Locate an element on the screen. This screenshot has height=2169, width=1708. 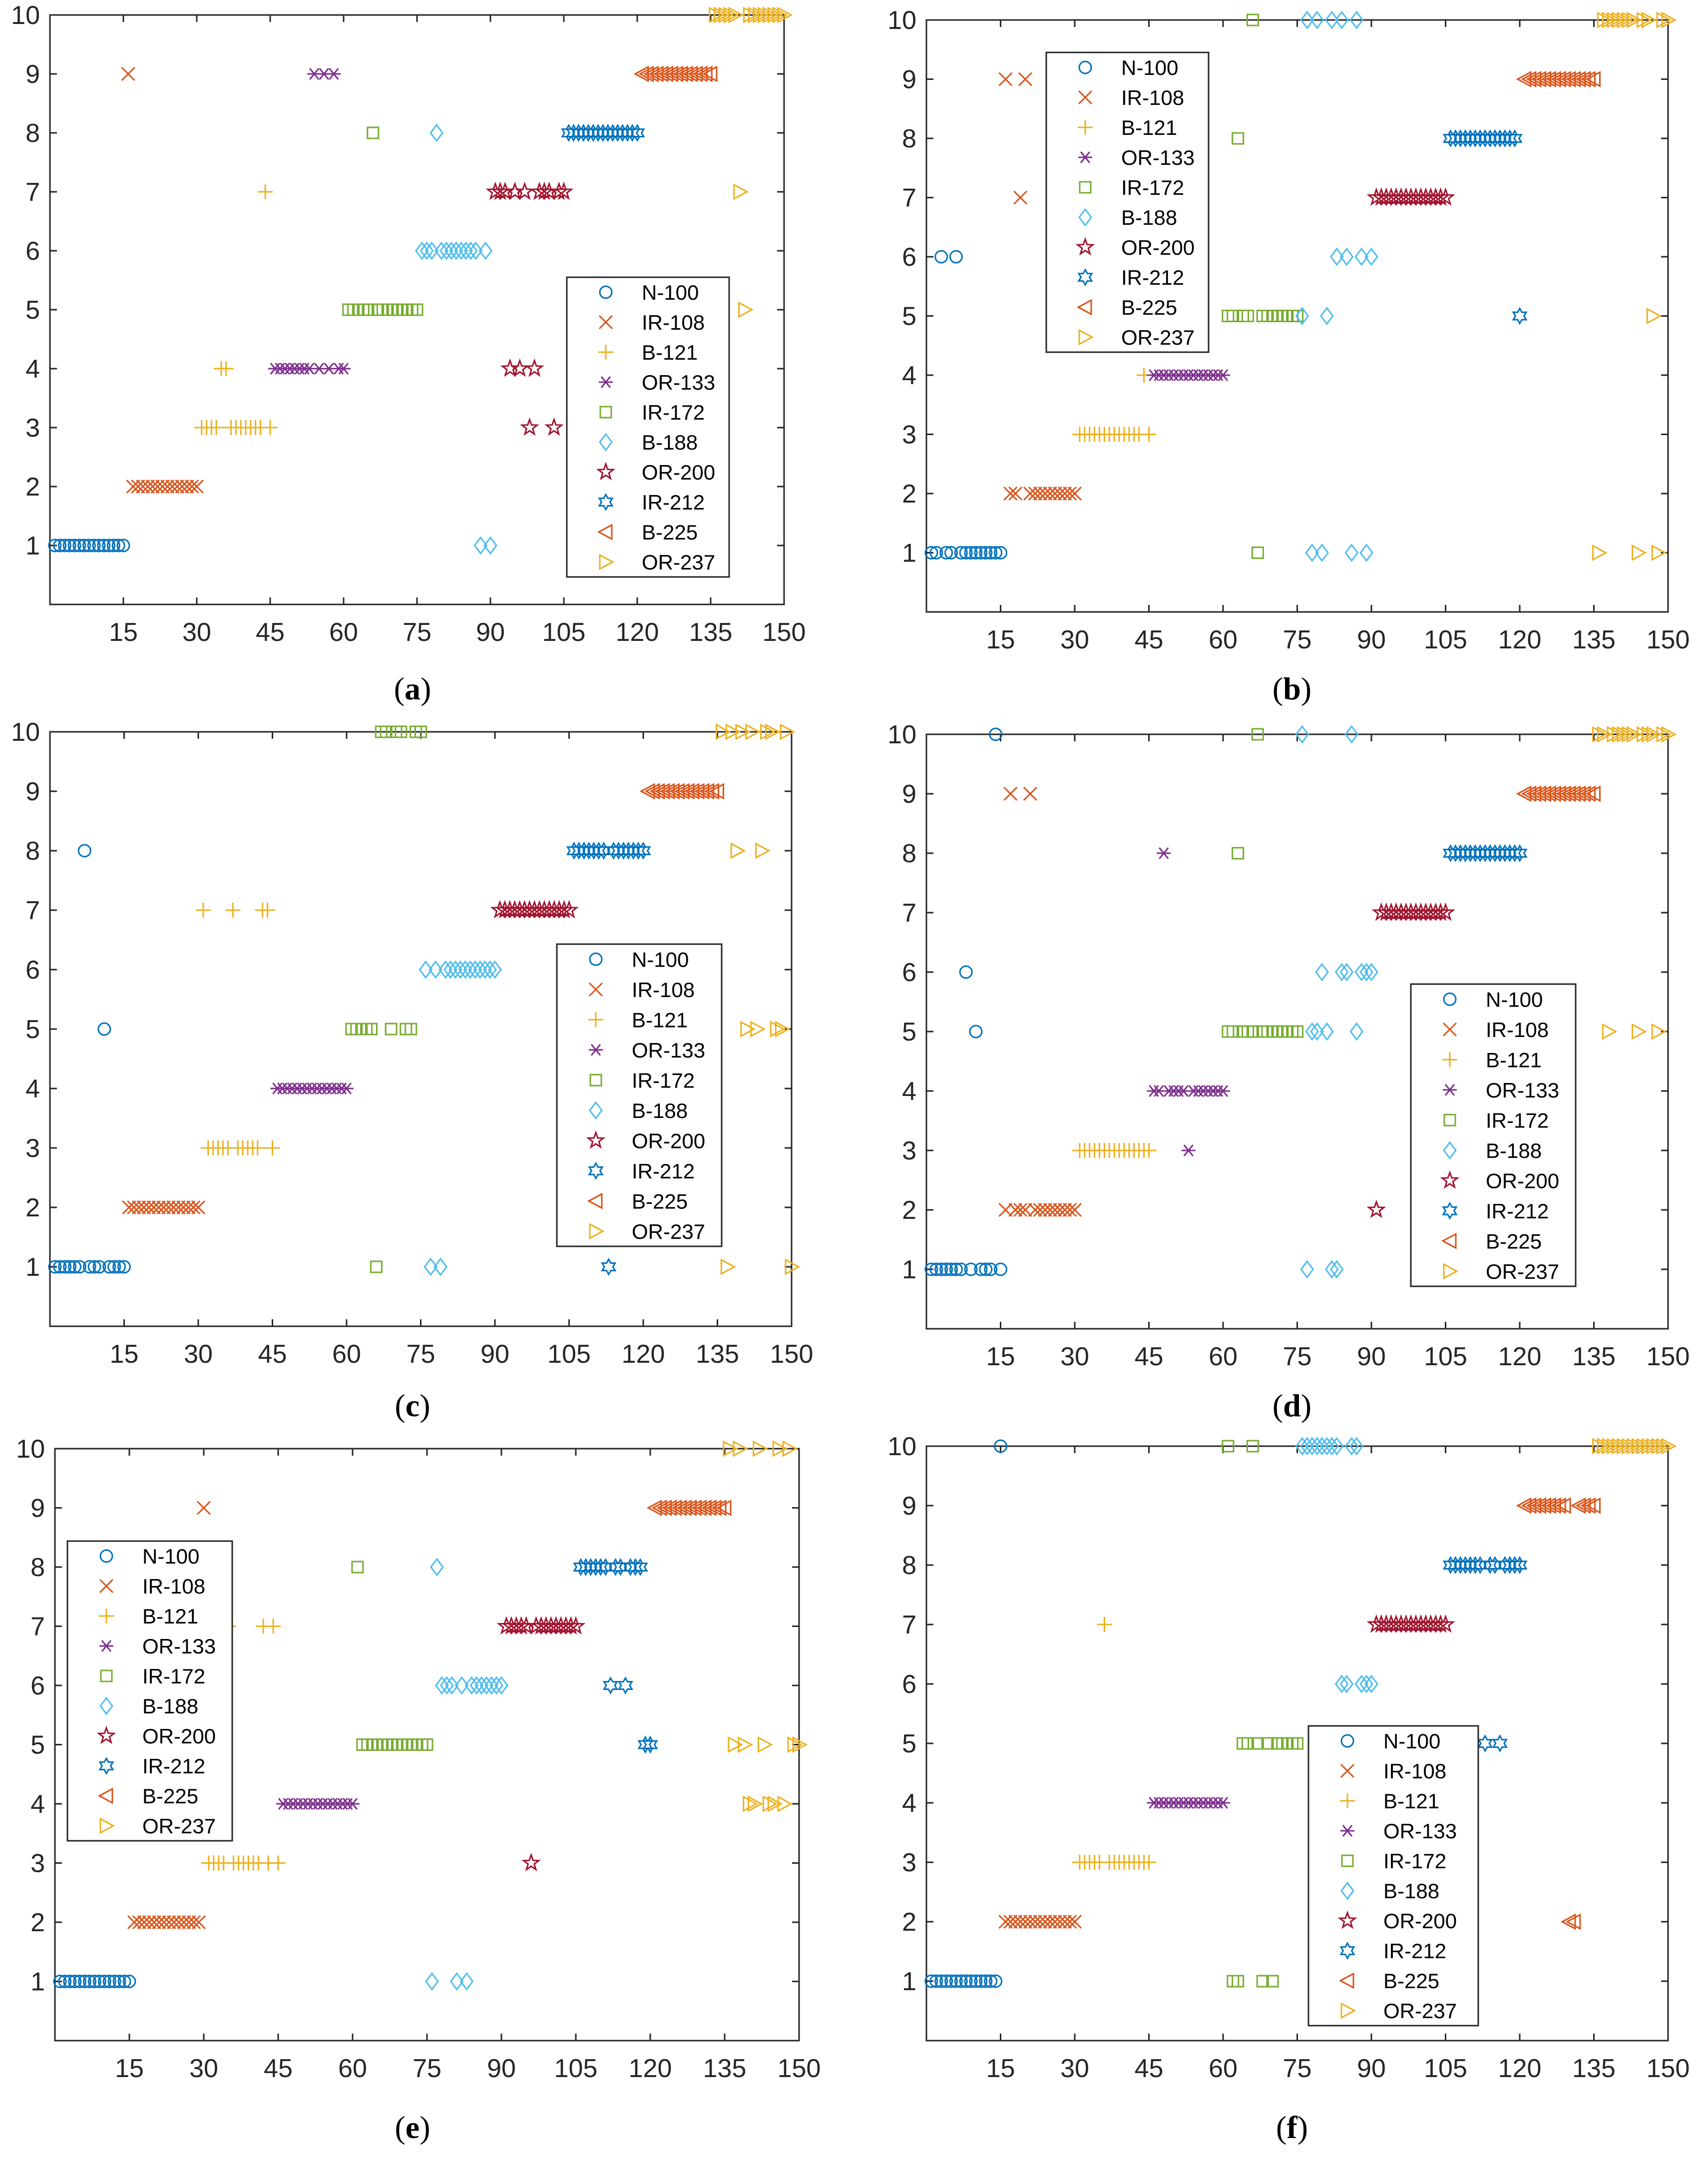
legend-box is located at coordinates (149, 1691).